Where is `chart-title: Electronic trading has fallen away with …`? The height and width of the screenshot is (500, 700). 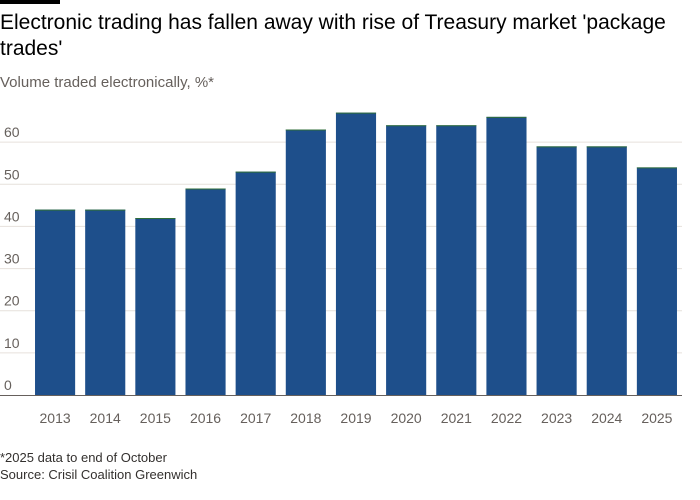
chart-title: Electronic trading has fallen away with … is located at coordinates (333, 35).